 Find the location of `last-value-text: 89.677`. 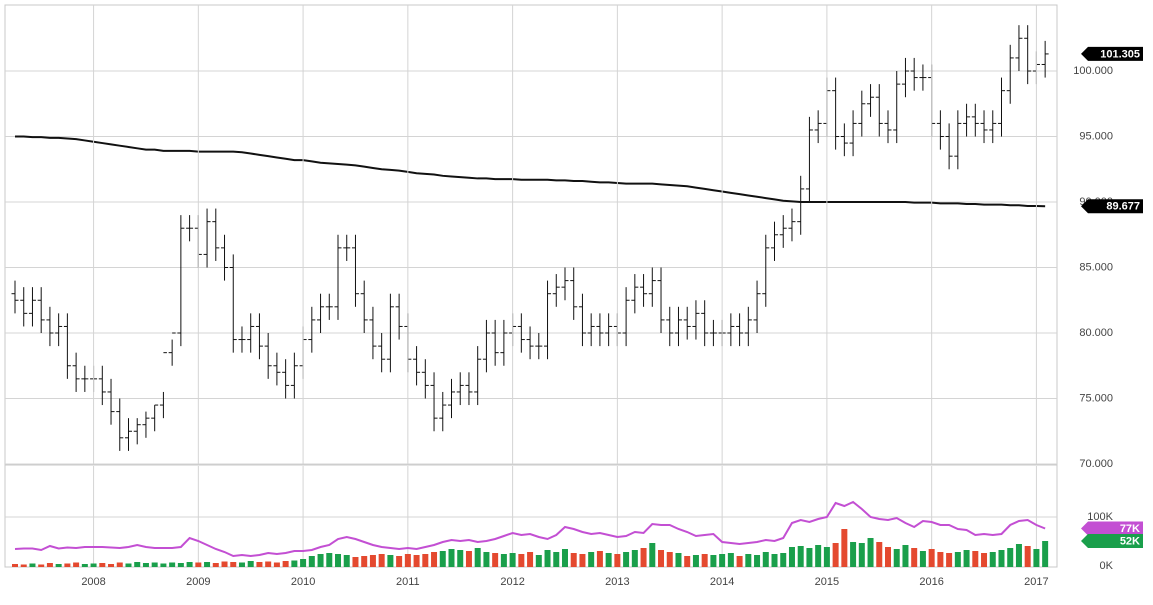

last-value-text: 89.677 is located at coordinates (1123, 207).